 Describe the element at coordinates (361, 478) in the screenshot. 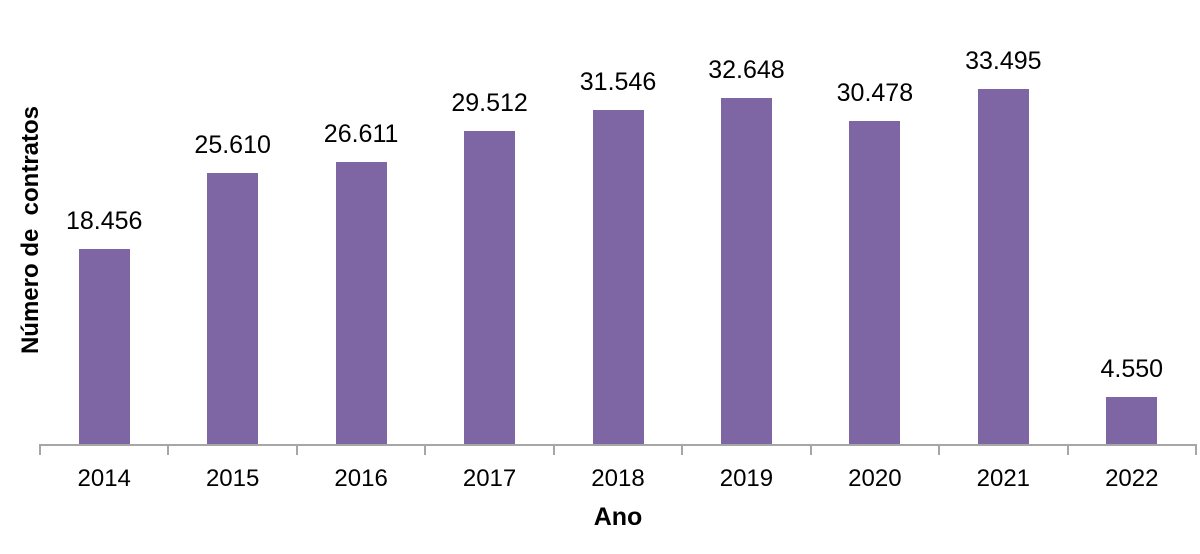

I see `x-category-label-2016: 2016` at that location.